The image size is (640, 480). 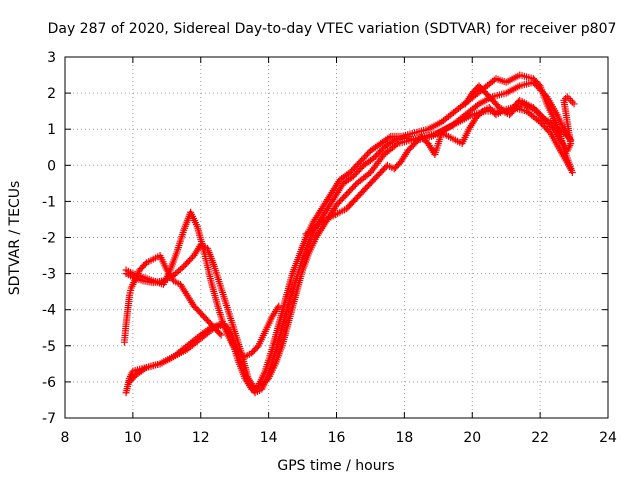 What do you see at coordinates (51, 166) in the screenshot?
I see `y-tick-label: 0` at bounding box center [51, 166].